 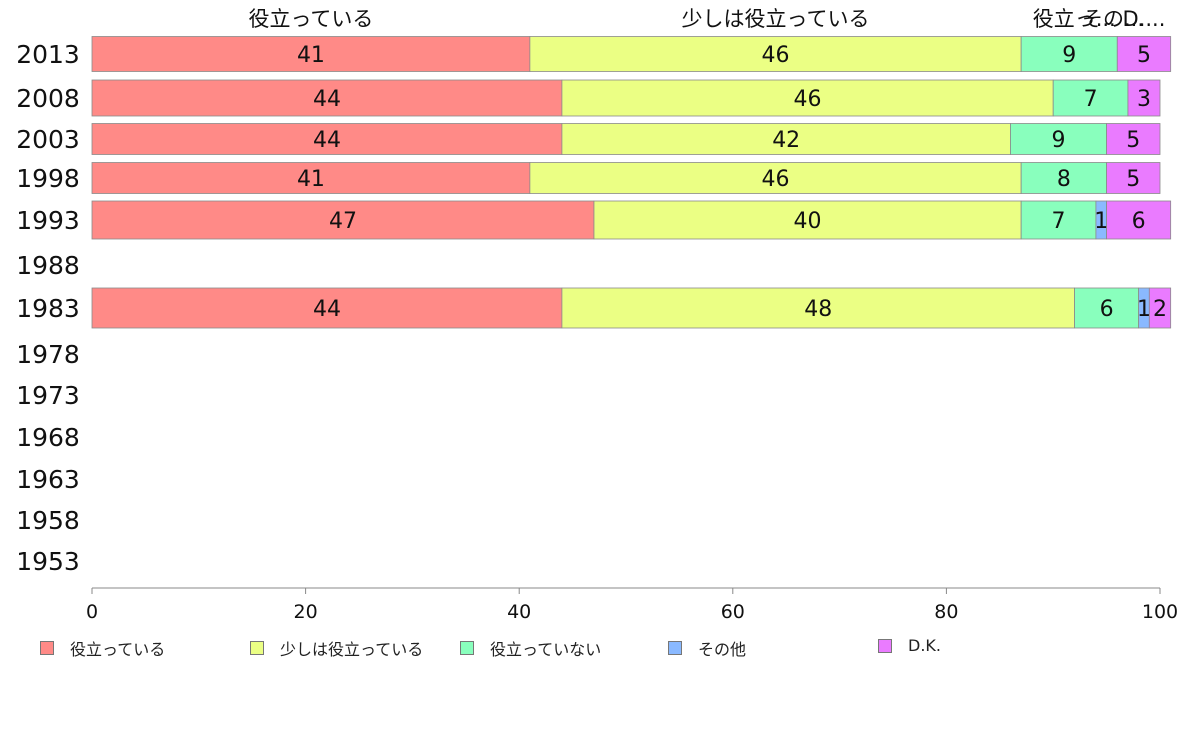 I want to click on legend-item: 少しは役立っている, so click(x=336, y=648).